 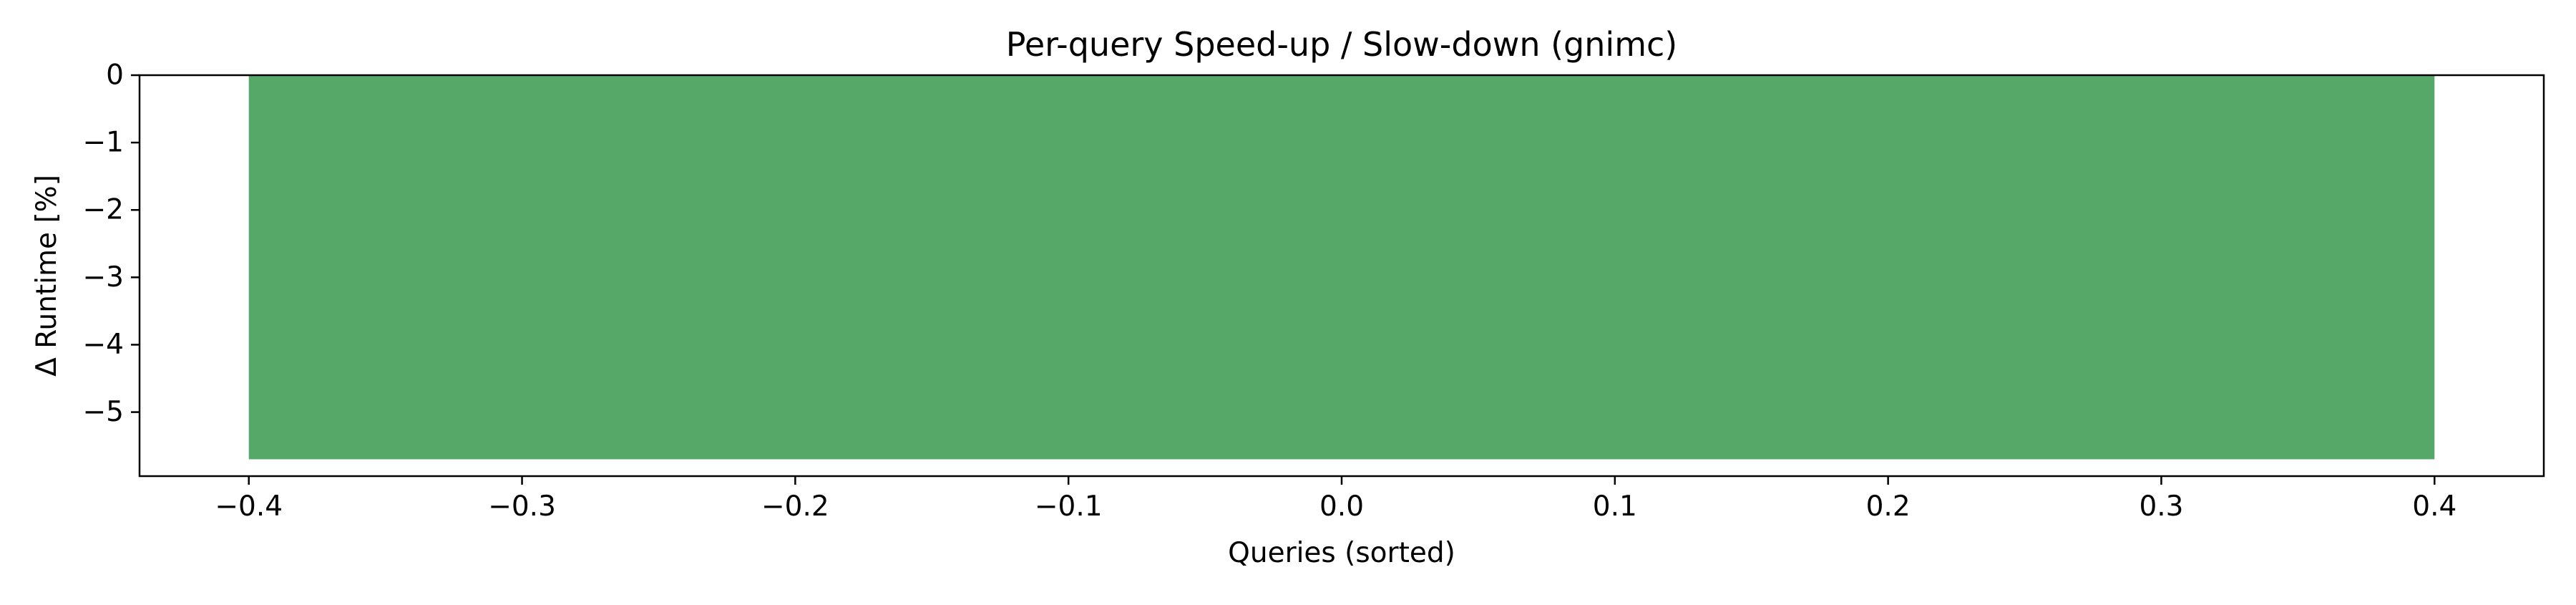 I want to click on x-axis-ticks: −0.4 −0.3 −0.2 −0.1 0.0 0.1 0.2 0.3 0.4, so click(x=1336, y=499).